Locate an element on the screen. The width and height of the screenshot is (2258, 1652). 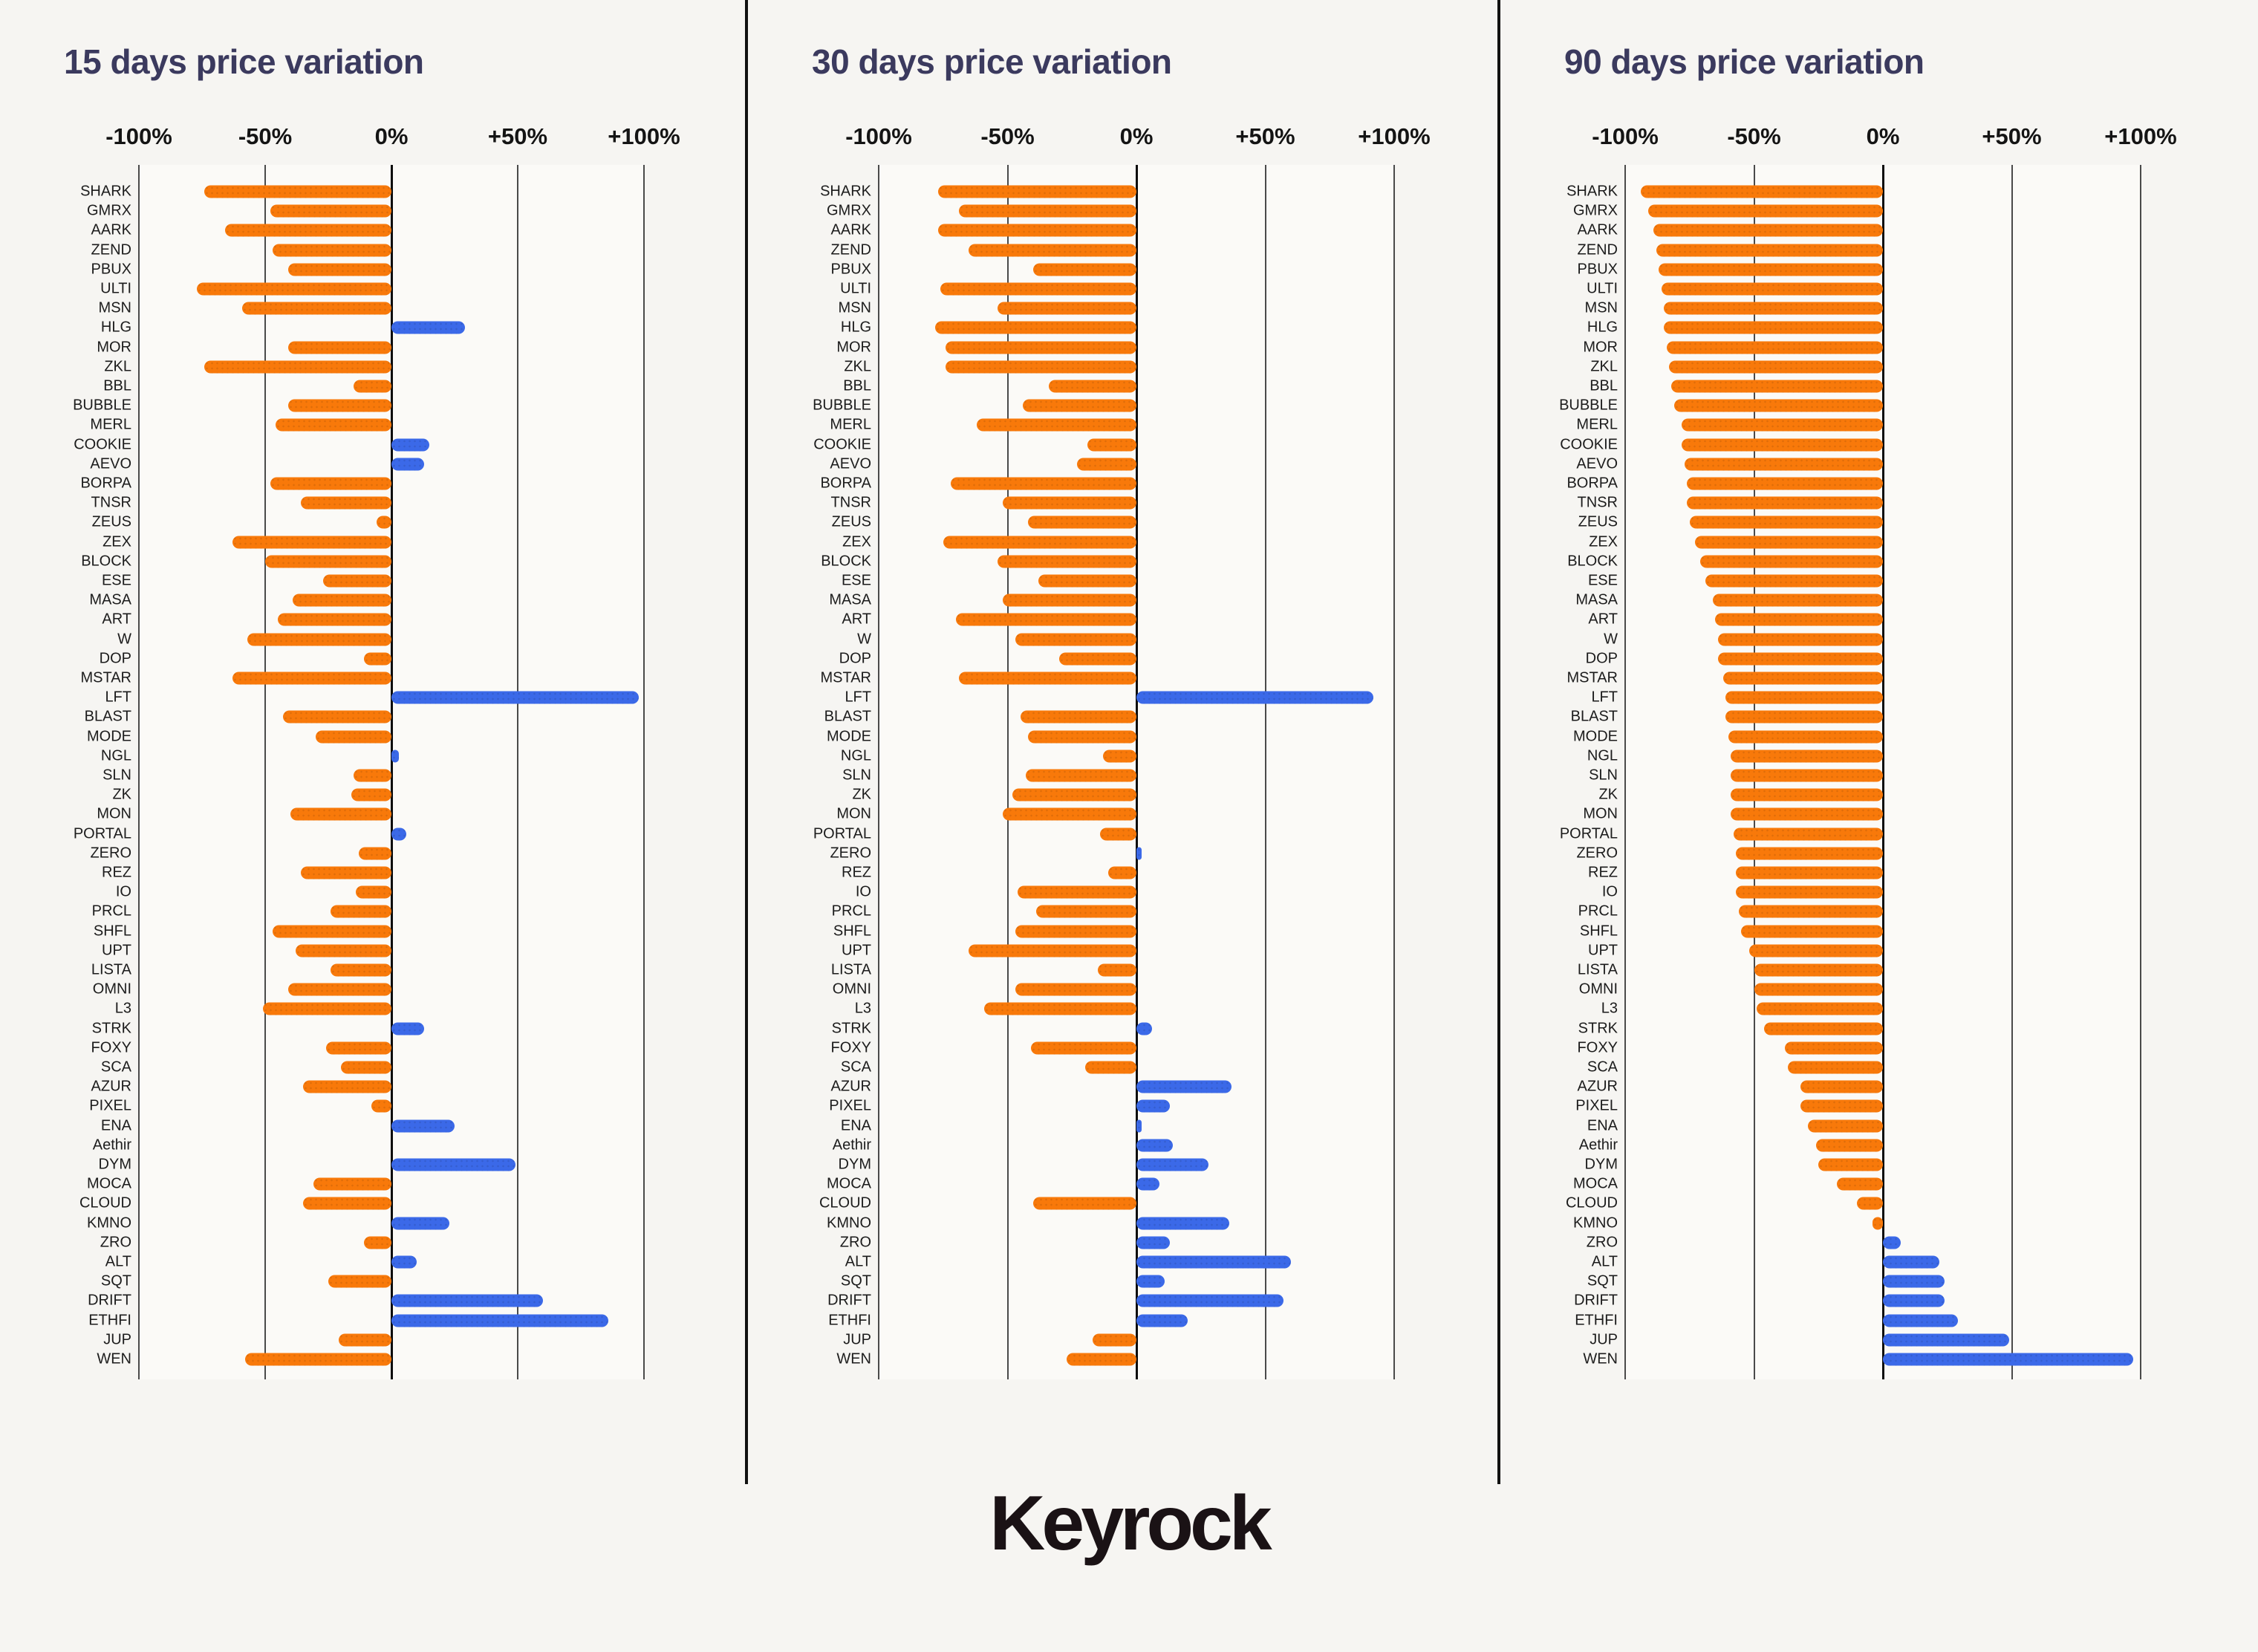
ticker-label: STRK is located at coordinates (111, 1028).